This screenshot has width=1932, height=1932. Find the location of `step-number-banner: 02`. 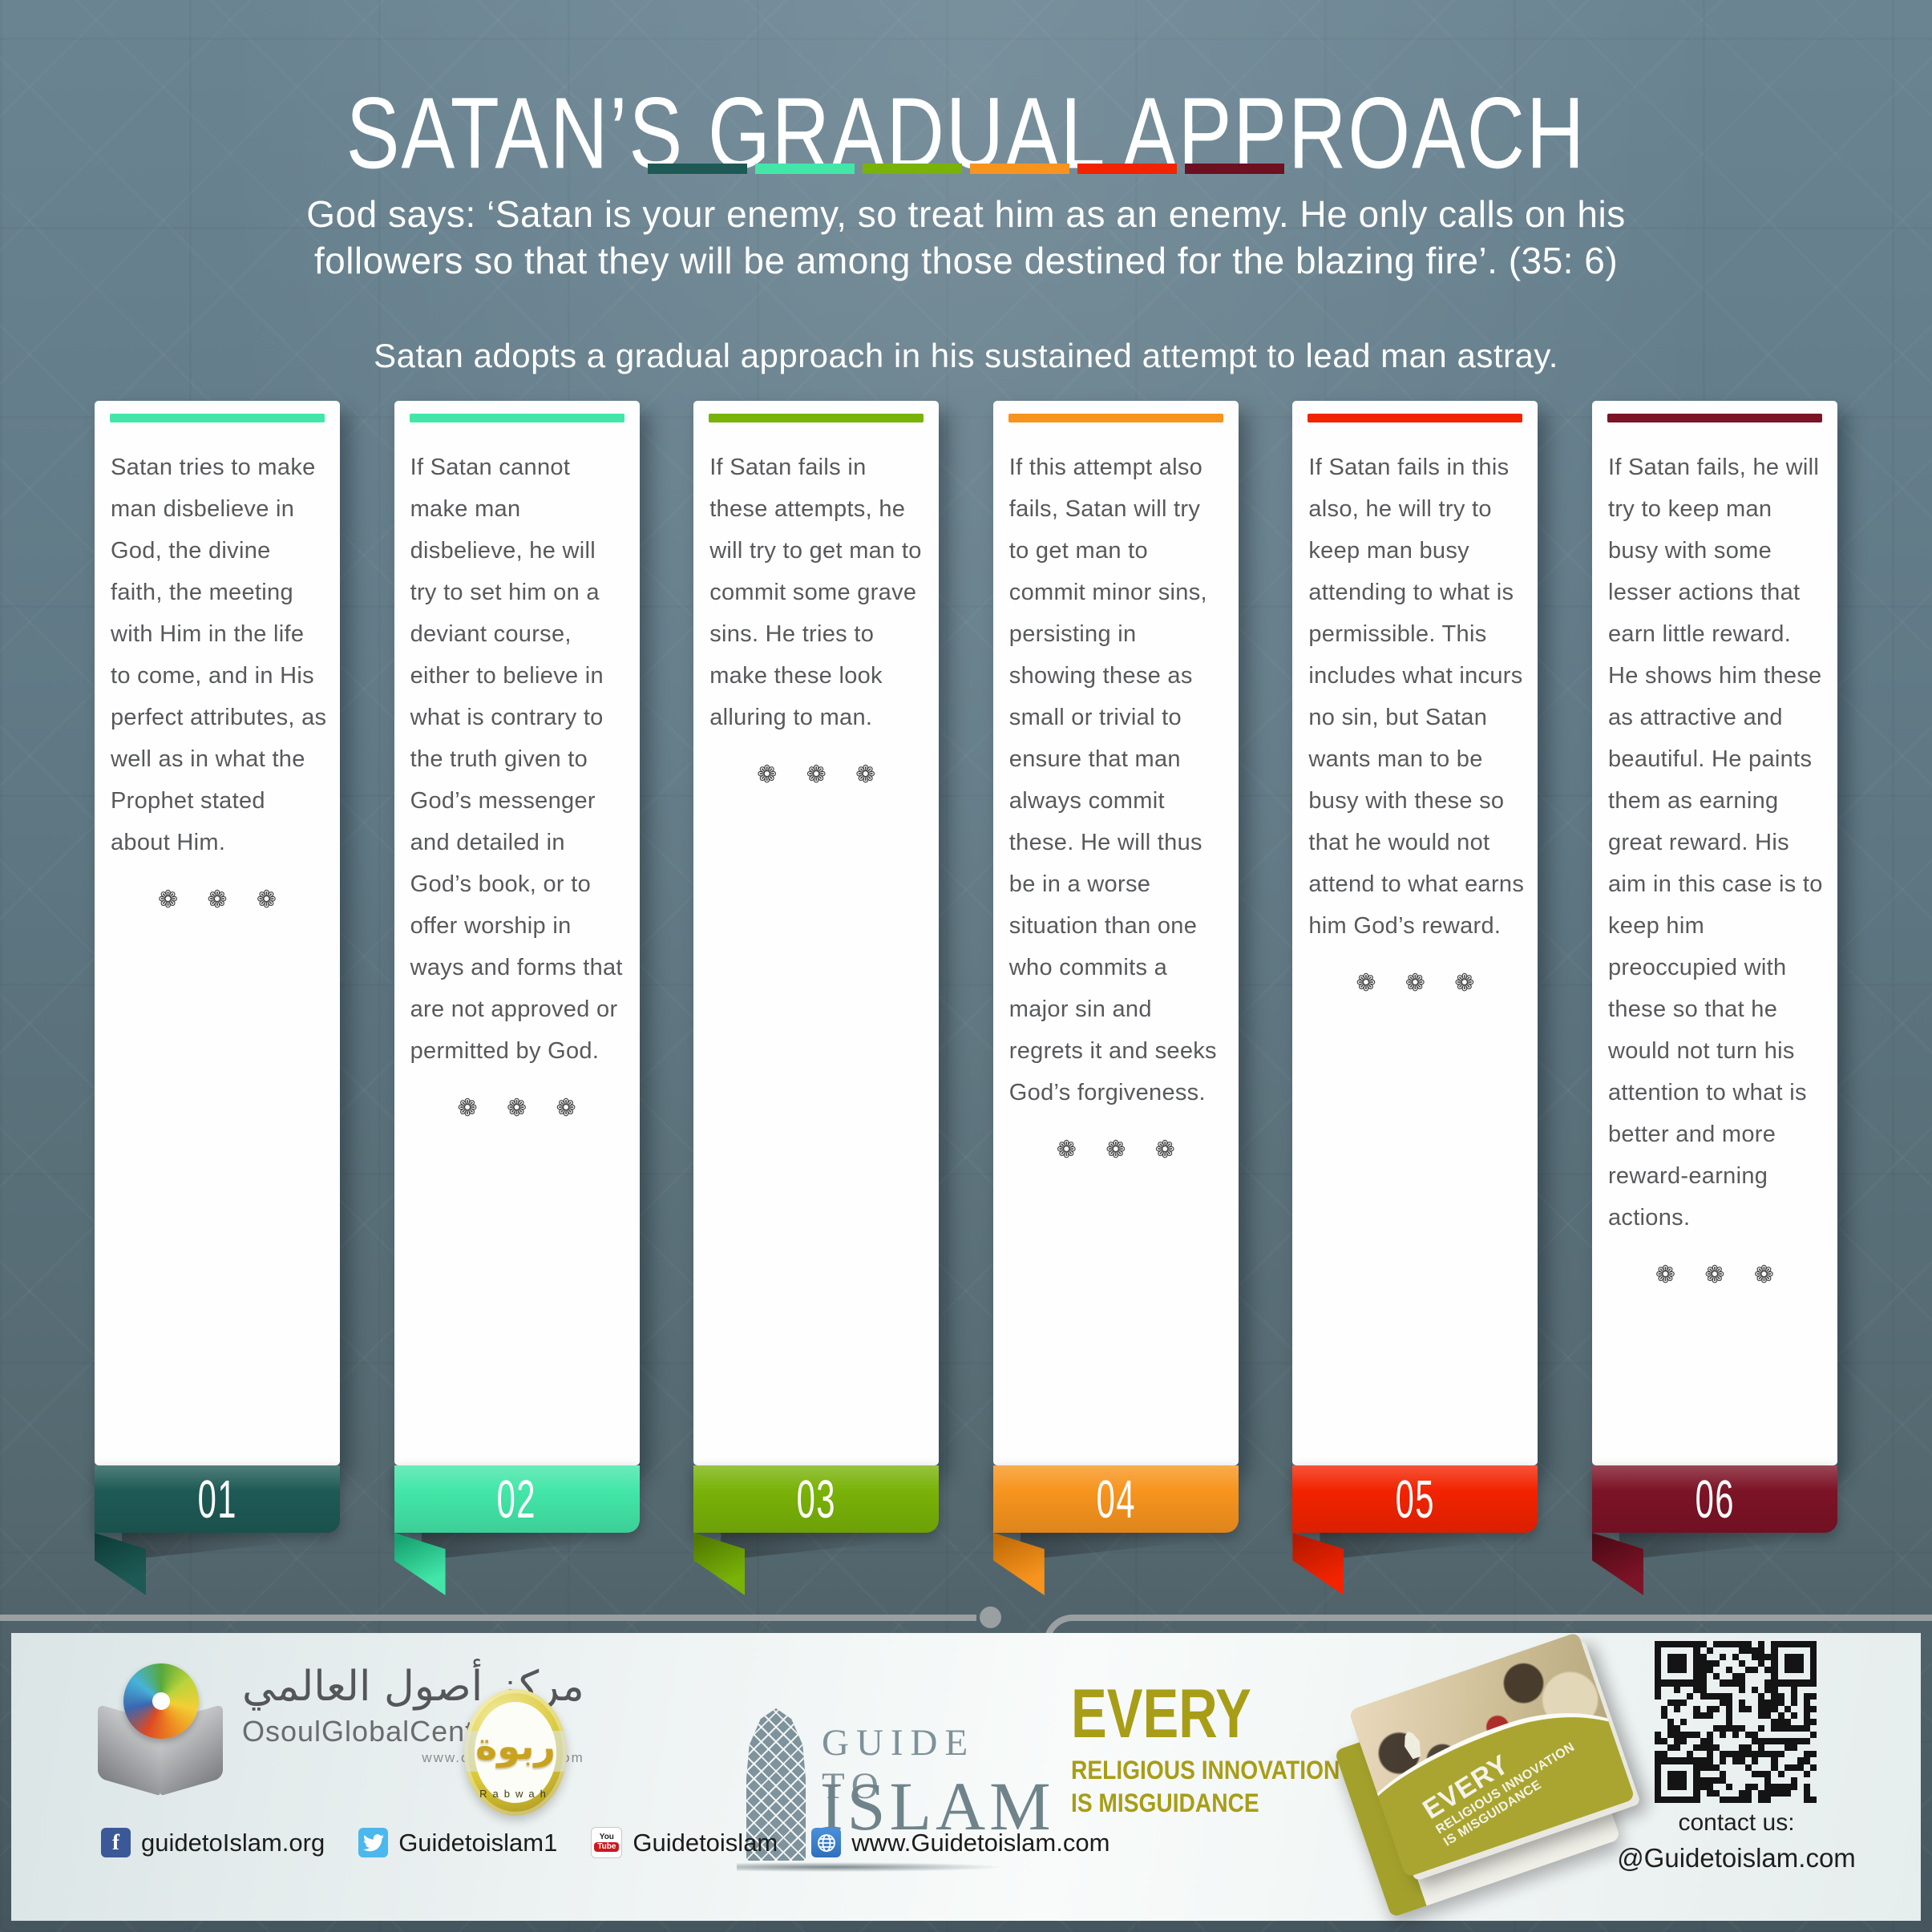

step-number-banner: 02 is located at coordinates (517, 1499).